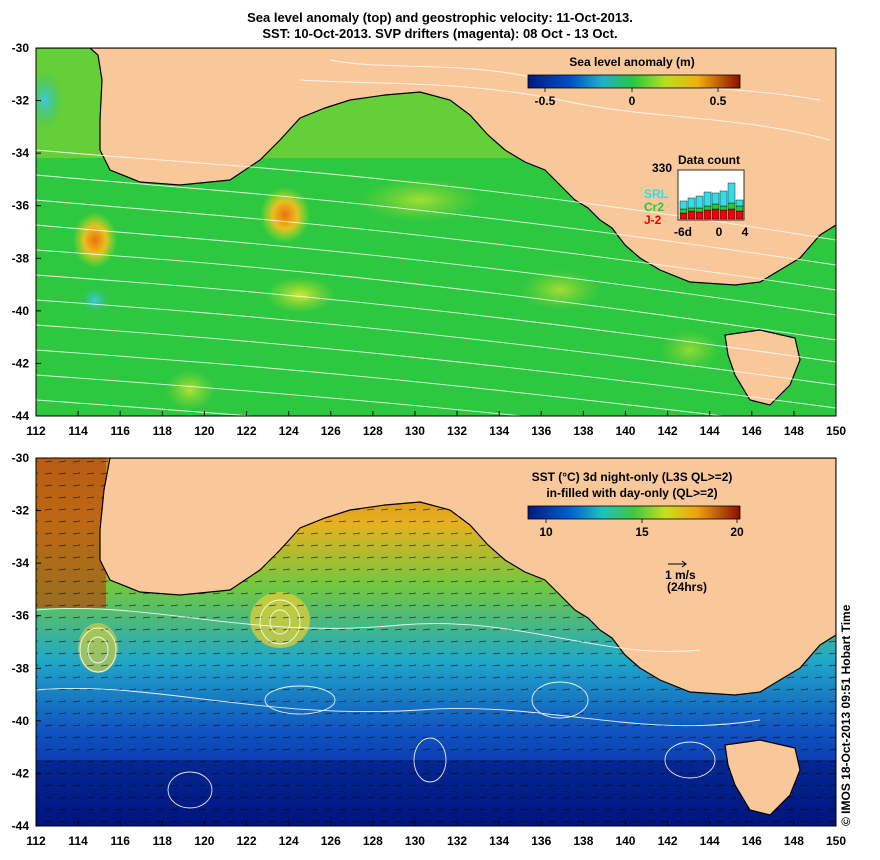 Image resolution: width=880 pixels, height=860 pixels. Describe the element at coordinates (631, 62) in the screenshot. I see `sla-colorbar-title: Sea level anomaly (m)` at that location.